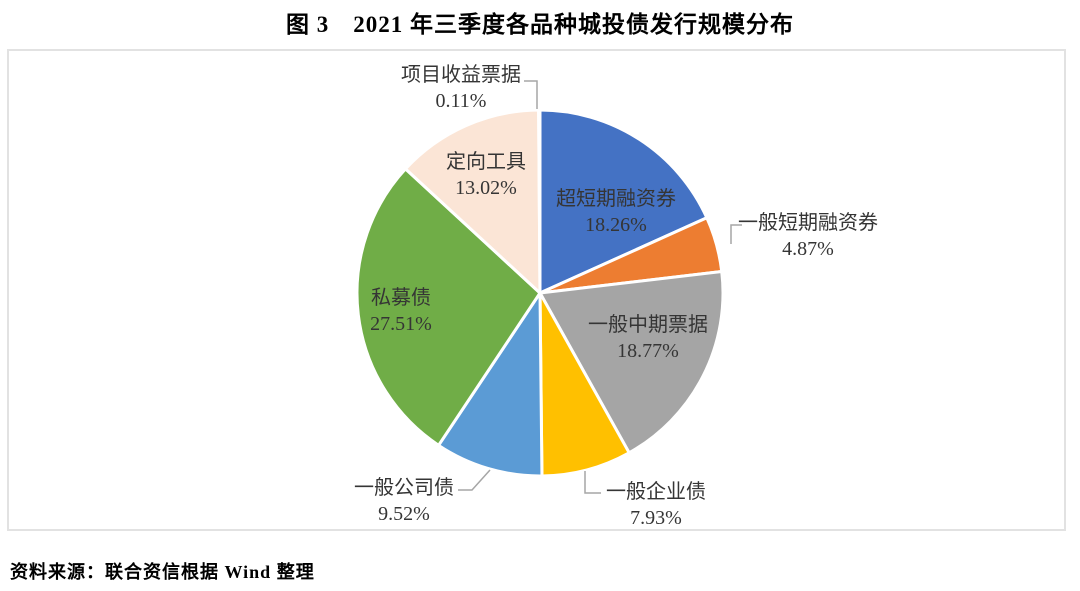  What do you see at coordinates (648, 325) in the screenshot?
I see `slice-name: 一般中期票据` at bounding box center [648, 325].